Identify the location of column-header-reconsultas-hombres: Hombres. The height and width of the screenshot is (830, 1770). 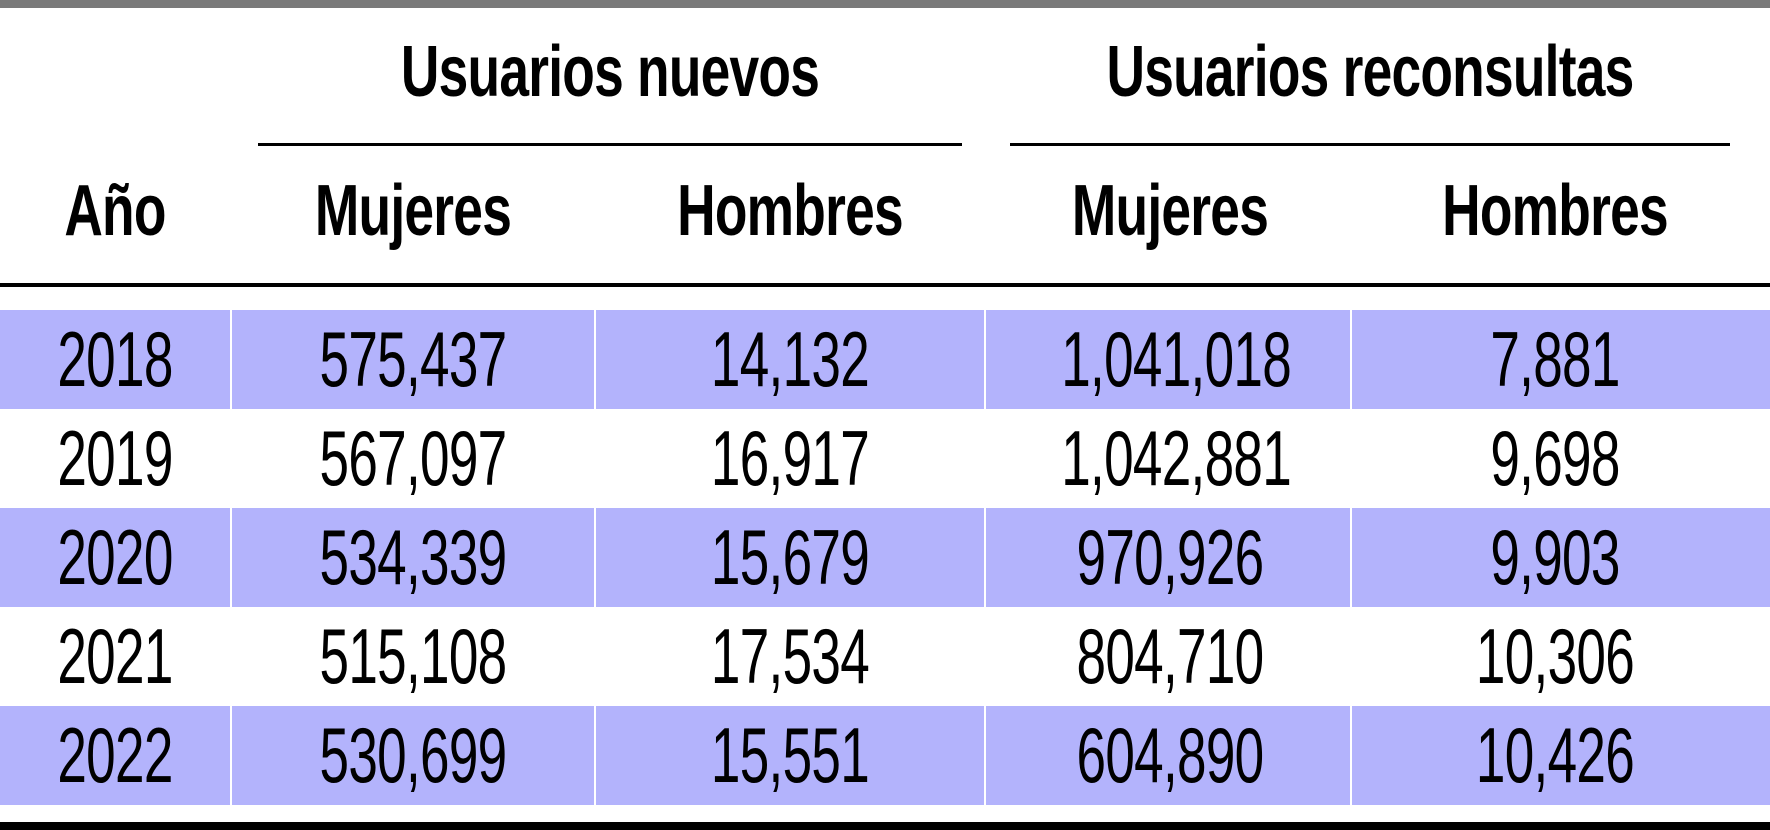
(1555, 211).